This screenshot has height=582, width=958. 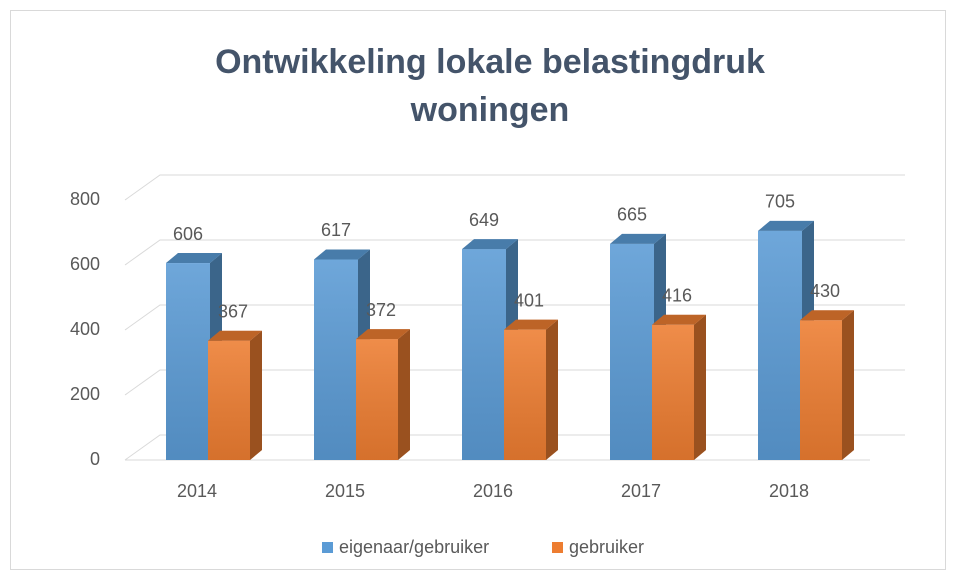 What do you see at coordinates (381, 310) in the screenshot?
I see `value-label: 372` at bounding box center [381, 310].